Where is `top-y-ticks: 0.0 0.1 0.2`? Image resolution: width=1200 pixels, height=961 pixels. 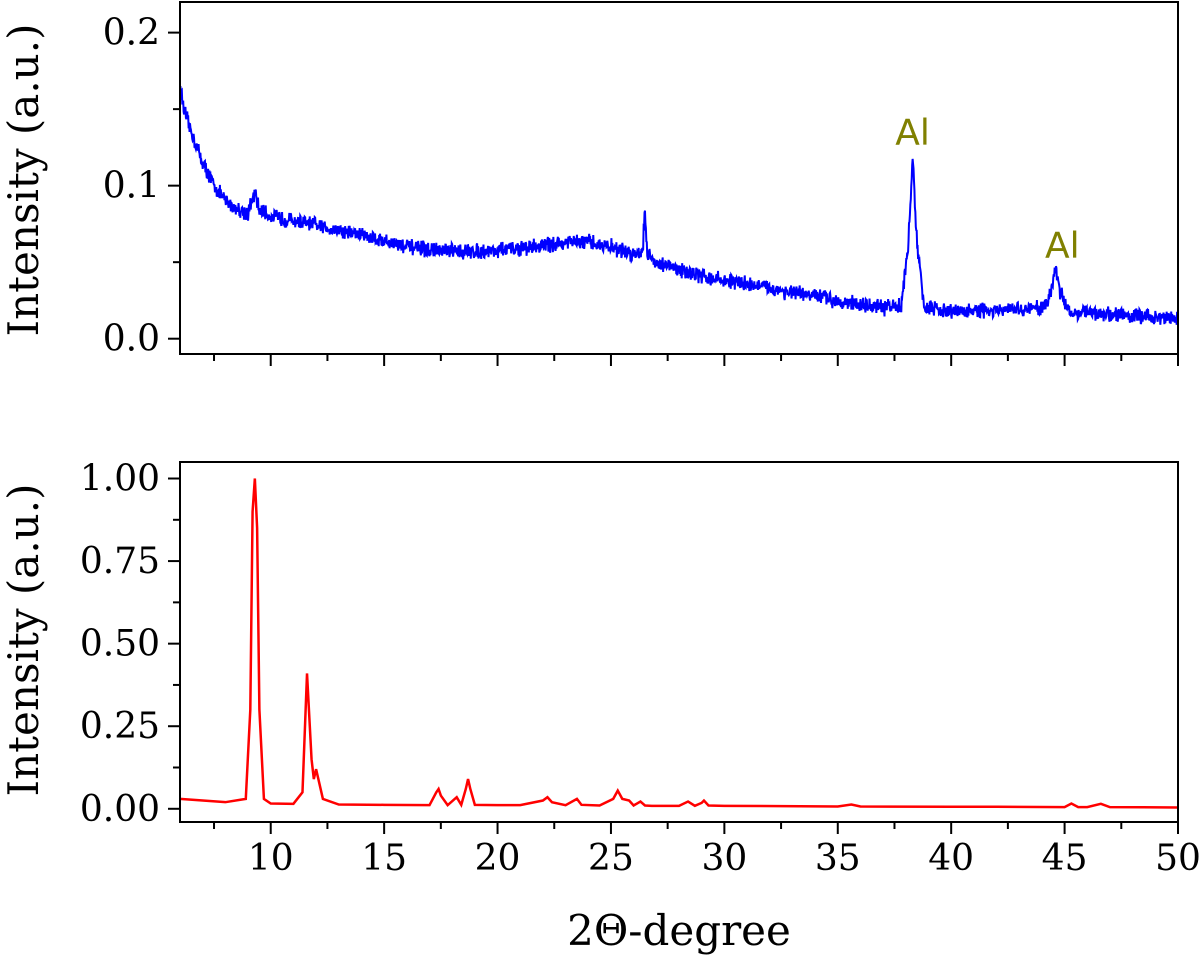
top-y-ticks: 0.0 0.1 0.2 is located at coordinates (141, 186).